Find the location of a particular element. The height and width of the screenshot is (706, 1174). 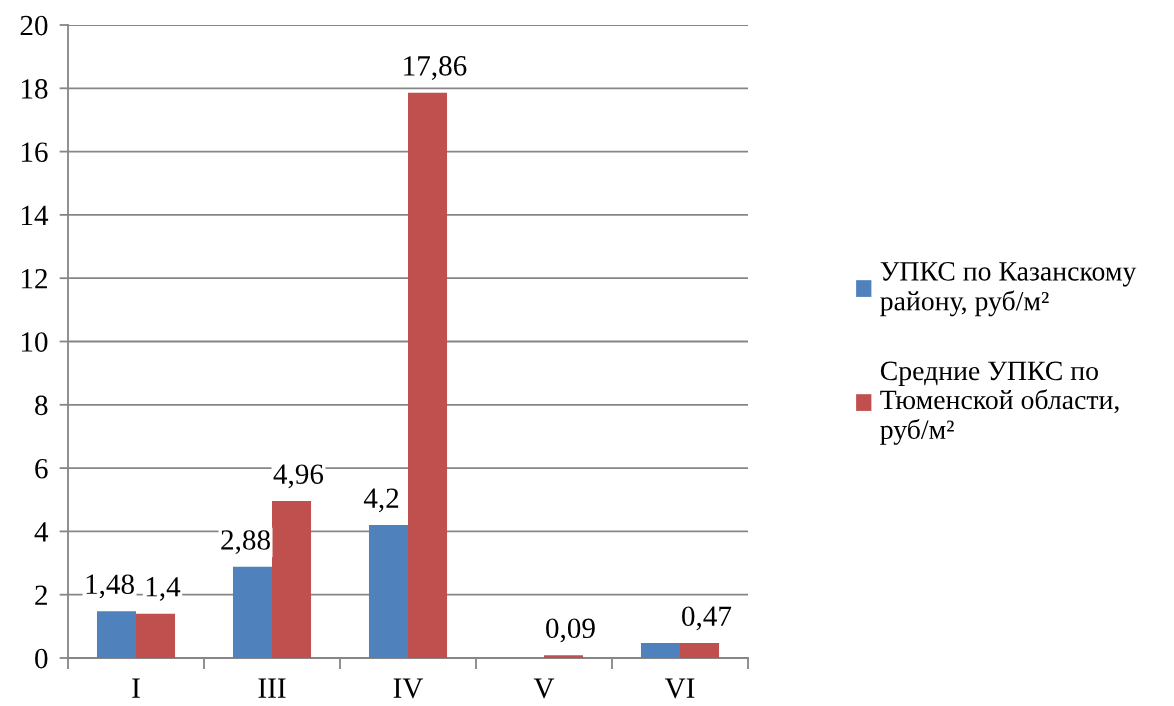

y-tick-label: 4 is located at coordinates (41, 532).